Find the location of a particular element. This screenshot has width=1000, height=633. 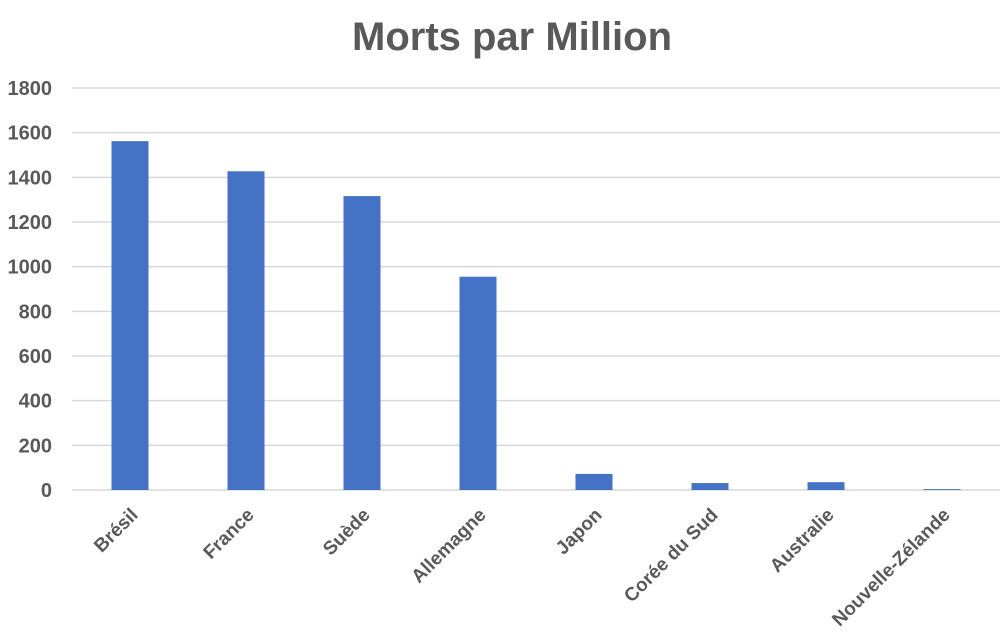

x-category-label: Corée du Sud is located at coordinates (671, 556).